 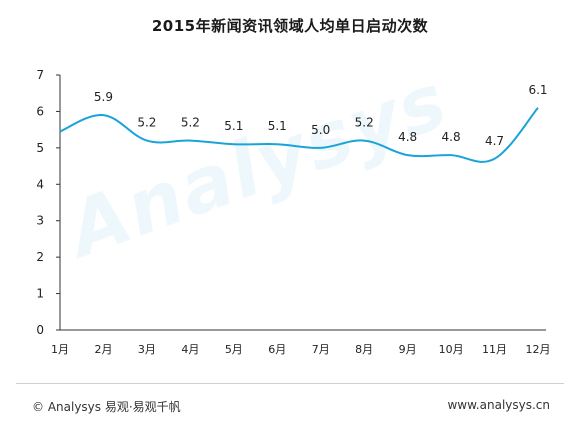 I want to click on x-tick-label: 6月, so click(x=277, y=349).